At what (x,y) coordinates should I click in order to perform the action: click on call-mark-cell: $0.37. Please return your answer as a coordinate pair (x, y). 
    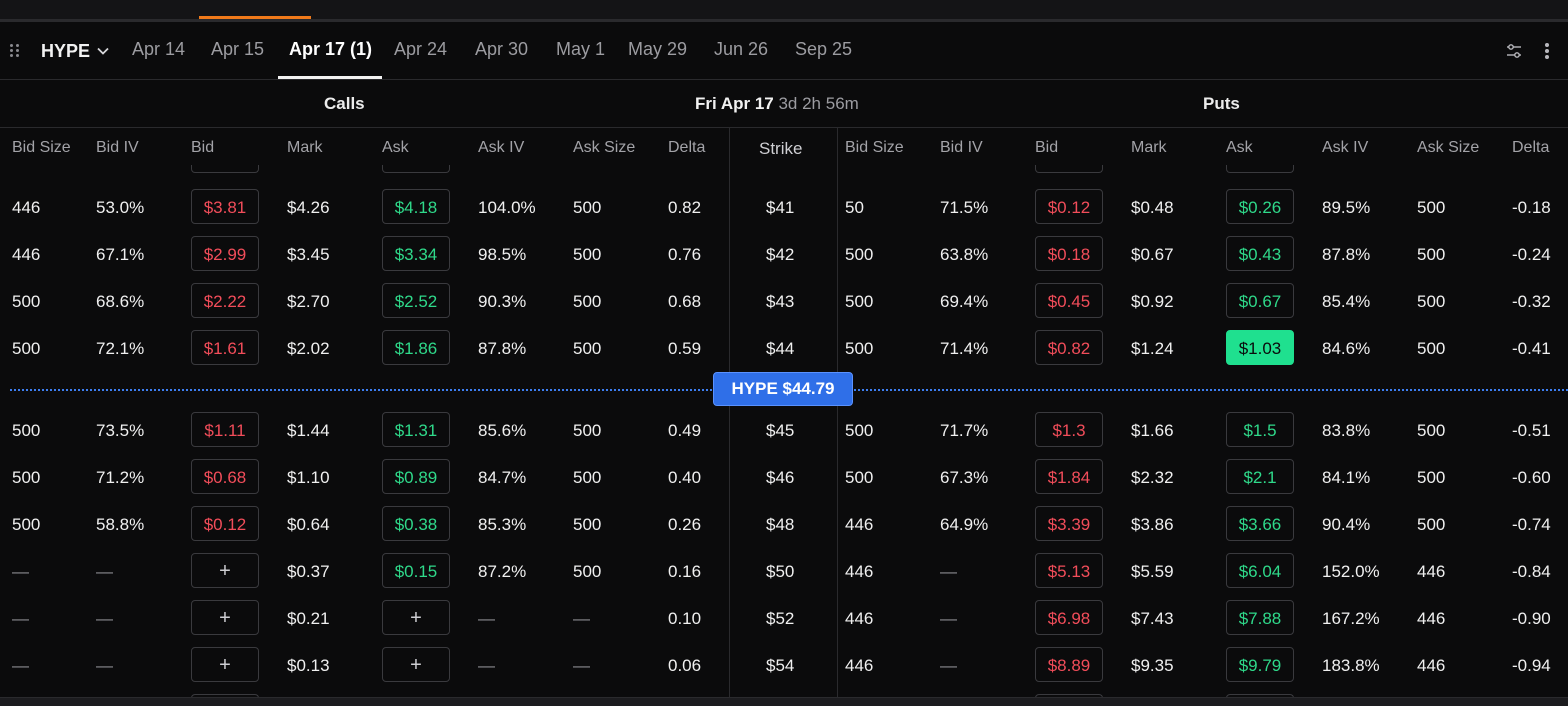
    Looking at the image, I should click on (308, 571).